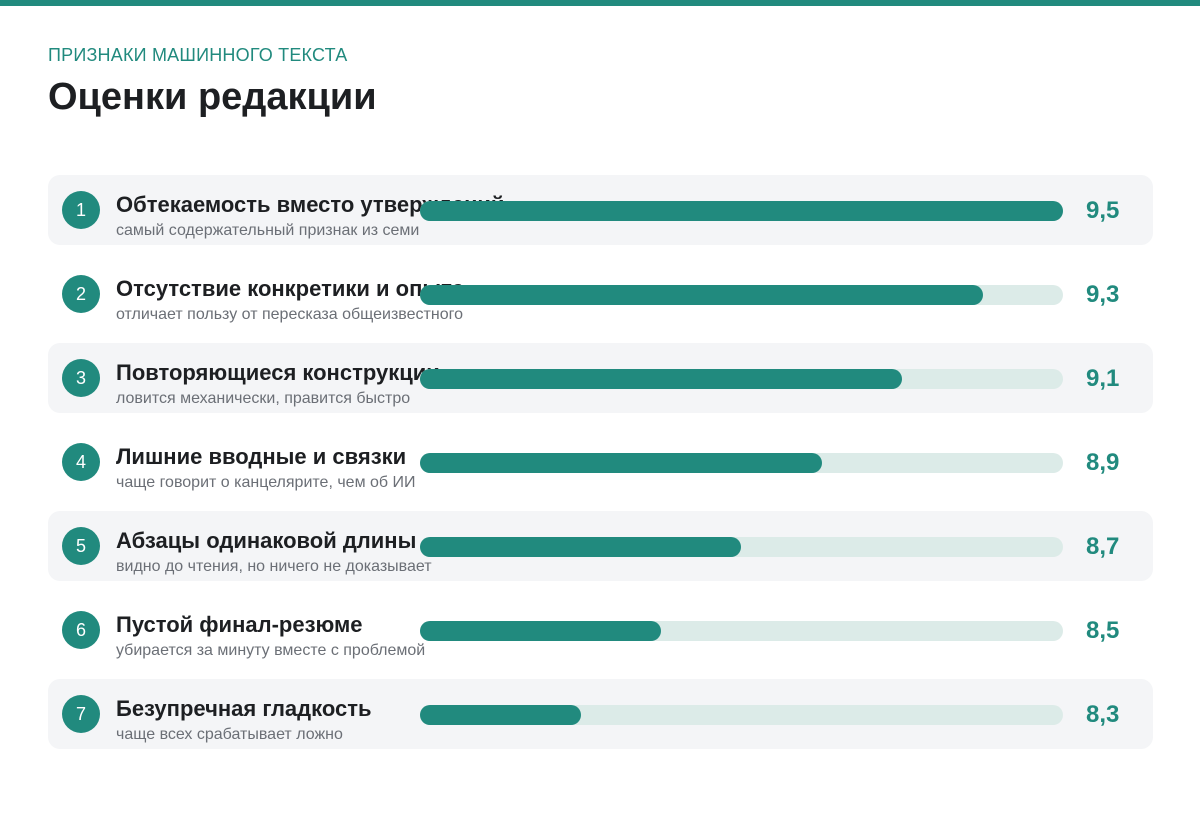 The image size is (1200, 815). Describe the element at coordinates (1103, 462) in the screenshot. I see `value-label: 8,9` at that location.